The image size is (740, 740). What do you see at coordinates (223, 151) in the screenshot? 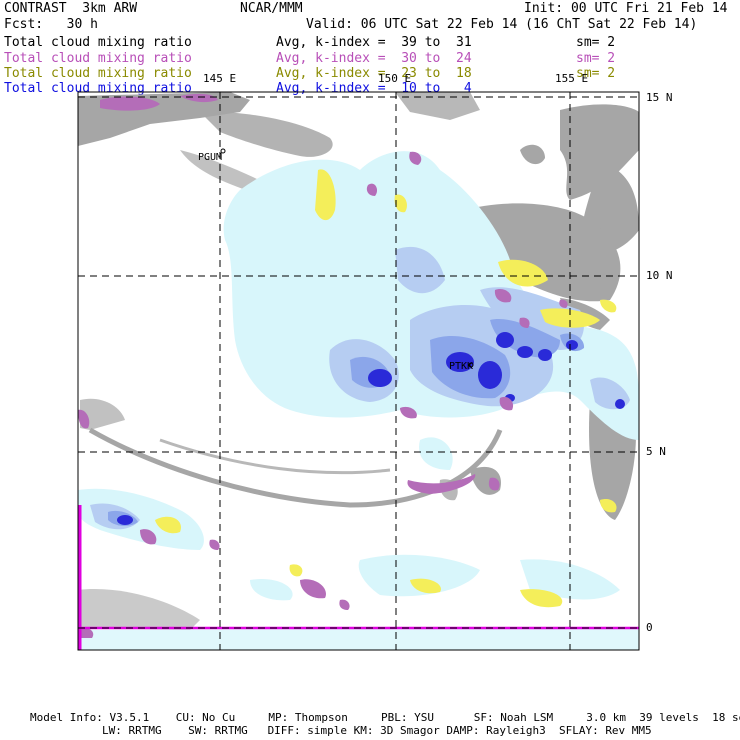
I see `station-marker-pgum` at bounding box center [223, 151].